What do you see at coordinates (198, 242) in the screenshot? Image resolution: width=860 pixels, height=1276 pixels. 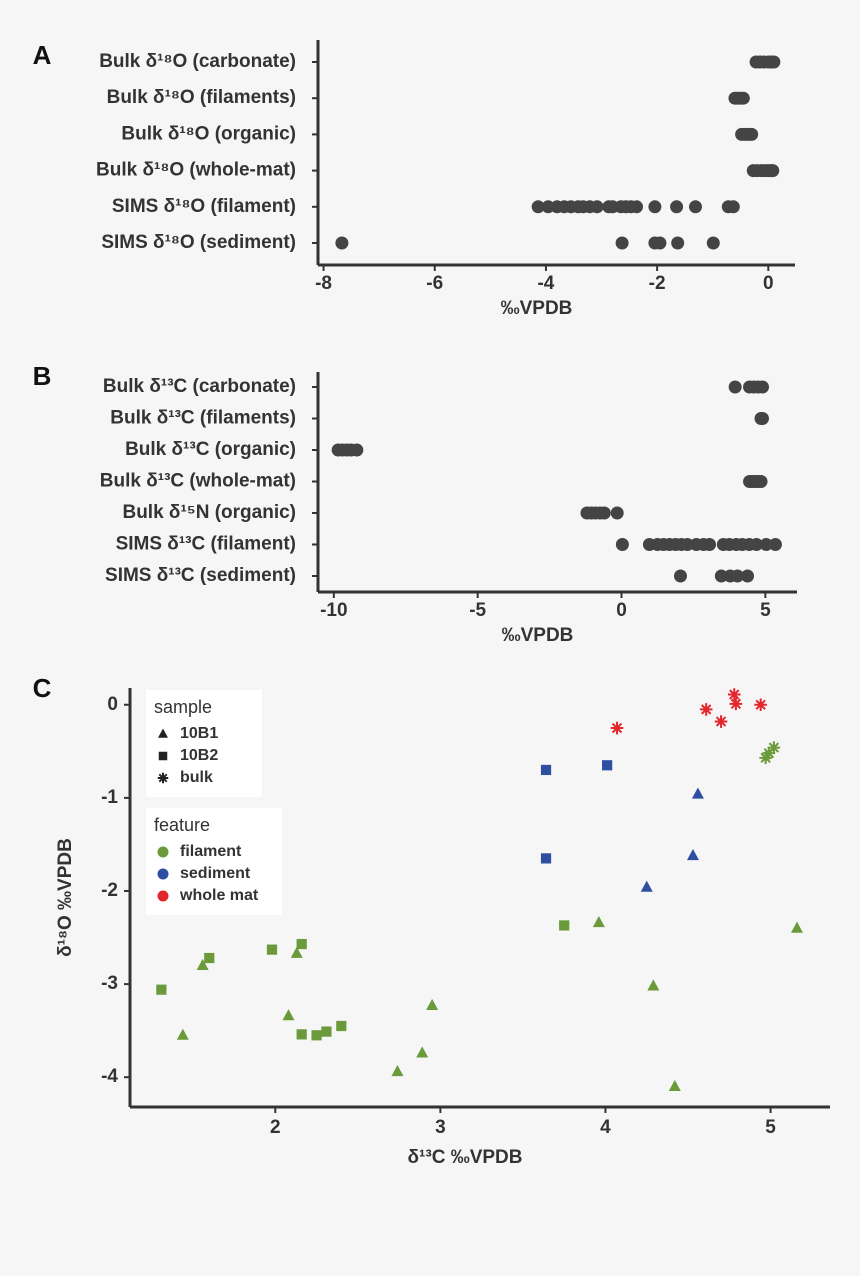 I see `category-label: SIMS δ¹⁸O (sediment)` at bounding box center [198, 242].